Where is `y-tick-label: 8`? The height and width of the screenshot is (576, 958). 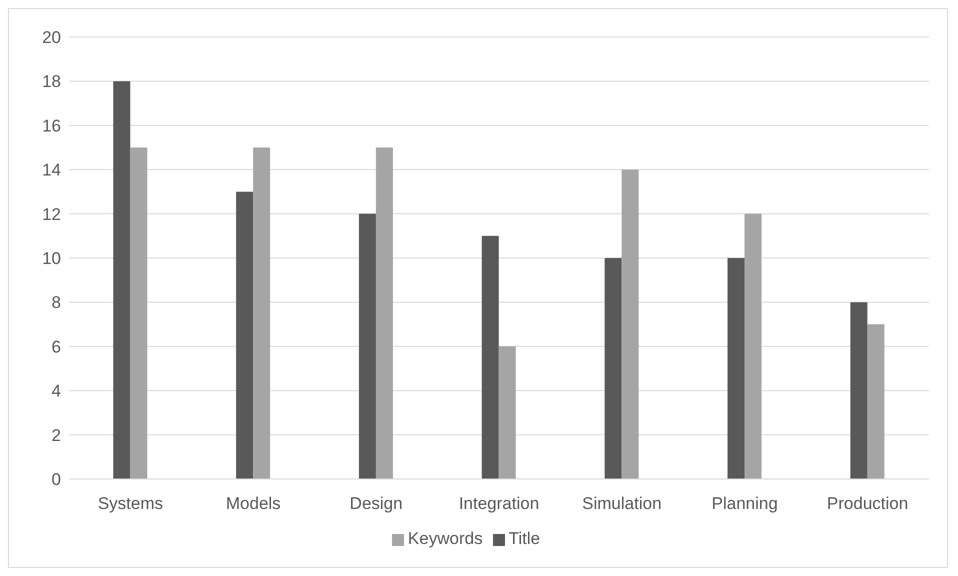
y-tick-label: 8 is located at coordinates (56, 302).